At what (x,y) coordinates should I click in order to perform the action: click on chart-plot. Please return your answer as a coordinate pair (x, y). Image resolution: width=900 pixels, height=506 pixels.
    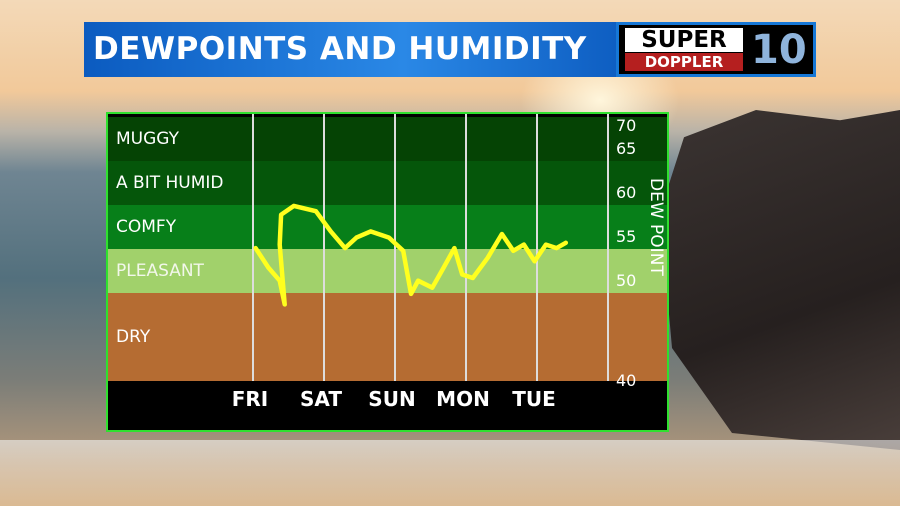
    Looking at the image, I should click on (411, 255).